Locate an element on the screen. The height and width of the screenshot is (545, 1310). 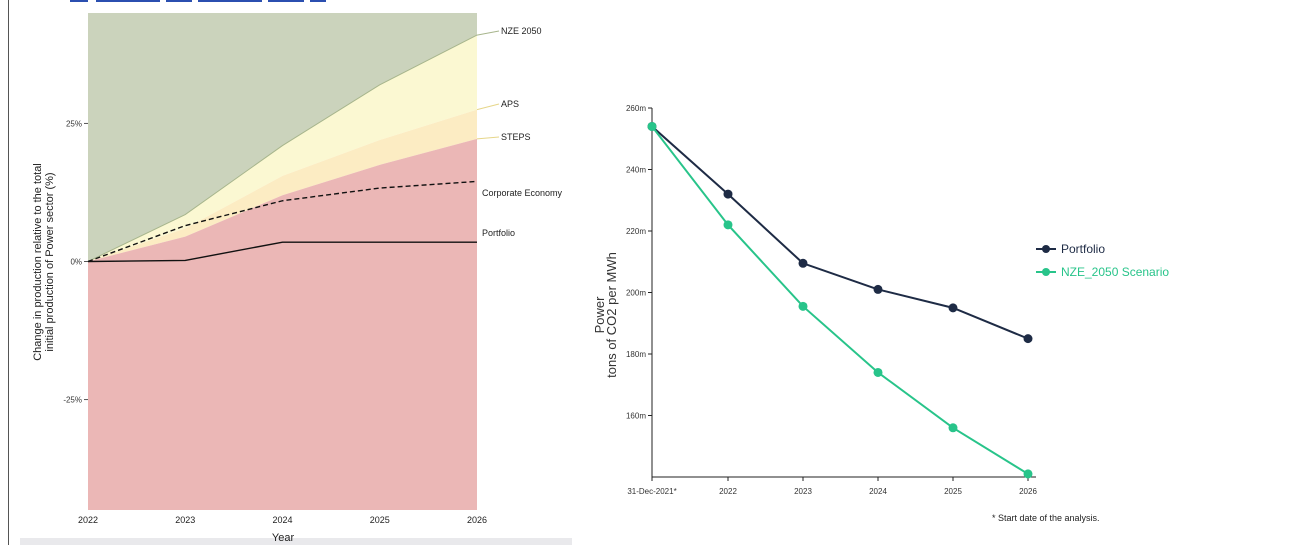
y-tick-label: 180m is located at coordinates (636, 354).